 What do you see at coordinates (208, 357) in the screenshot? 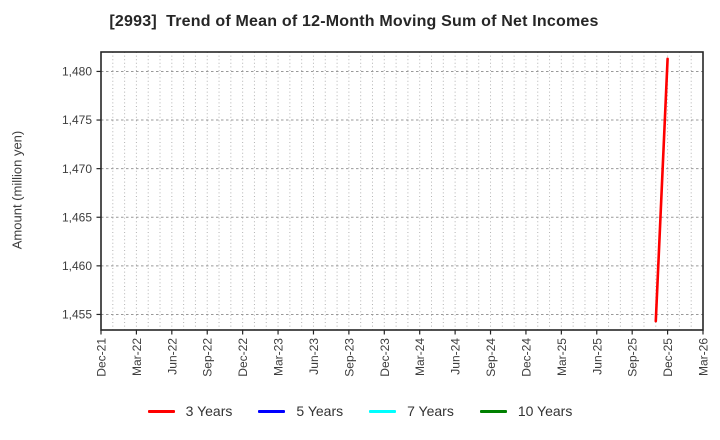
I see `x-tick-label: Sep-22` at bounding box center [208, 357].